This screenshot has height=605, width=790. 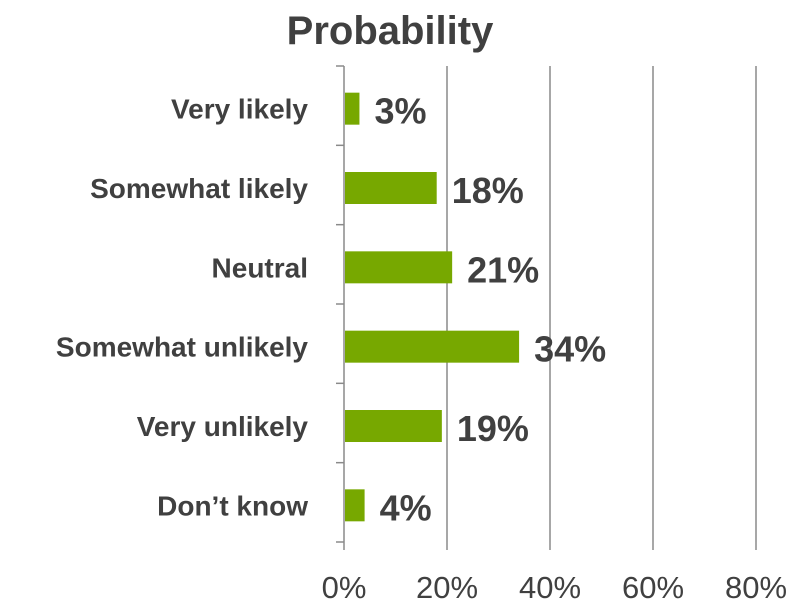 What do you see at coordinates (199, 188) in the screenshot?
I see `category-label: Somewhat likely` at bounding box center [199, 188].